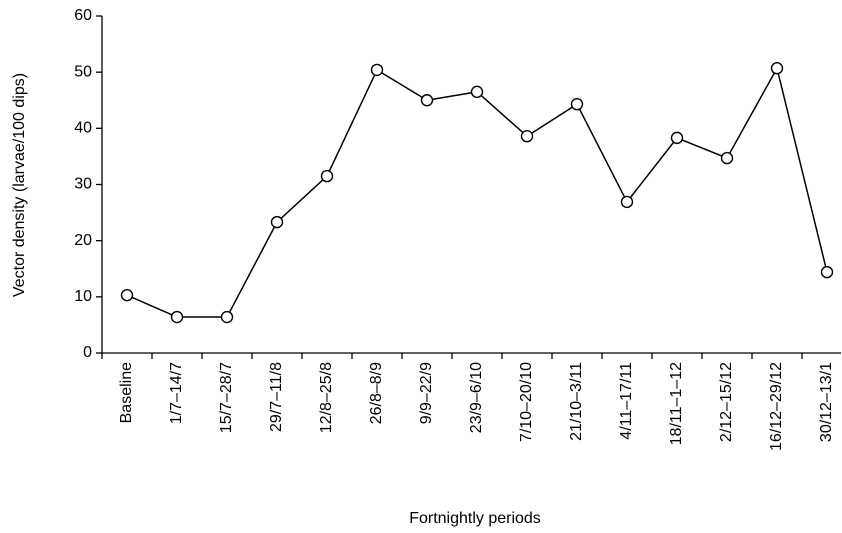  I want to click on x-tick-label: 21/10–3/11, so click(576, 401).